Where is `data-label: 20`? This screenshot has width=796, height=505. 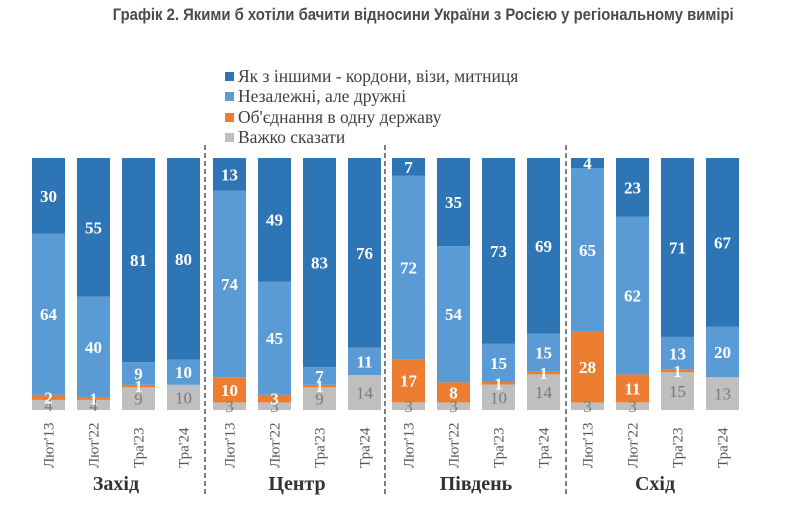
data-label: 20 is located at coordinates (722, 352).